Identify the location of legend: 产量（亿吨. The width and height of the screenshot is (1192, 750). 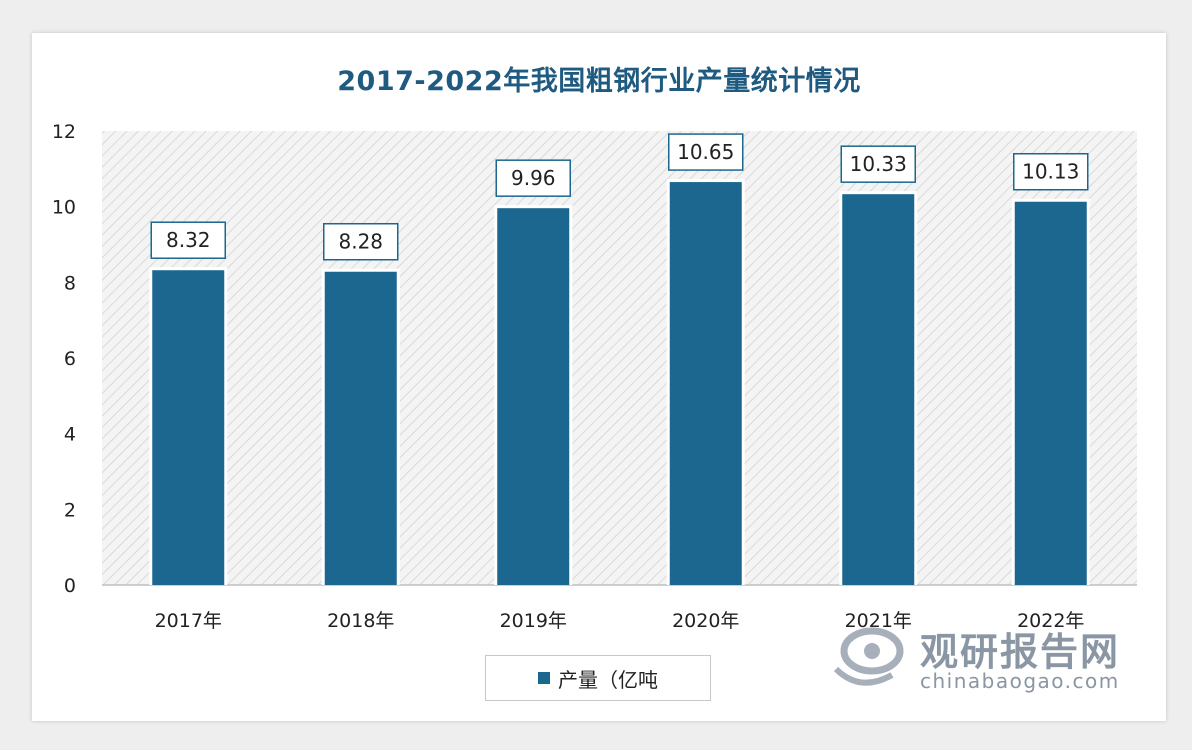
(598, 678).